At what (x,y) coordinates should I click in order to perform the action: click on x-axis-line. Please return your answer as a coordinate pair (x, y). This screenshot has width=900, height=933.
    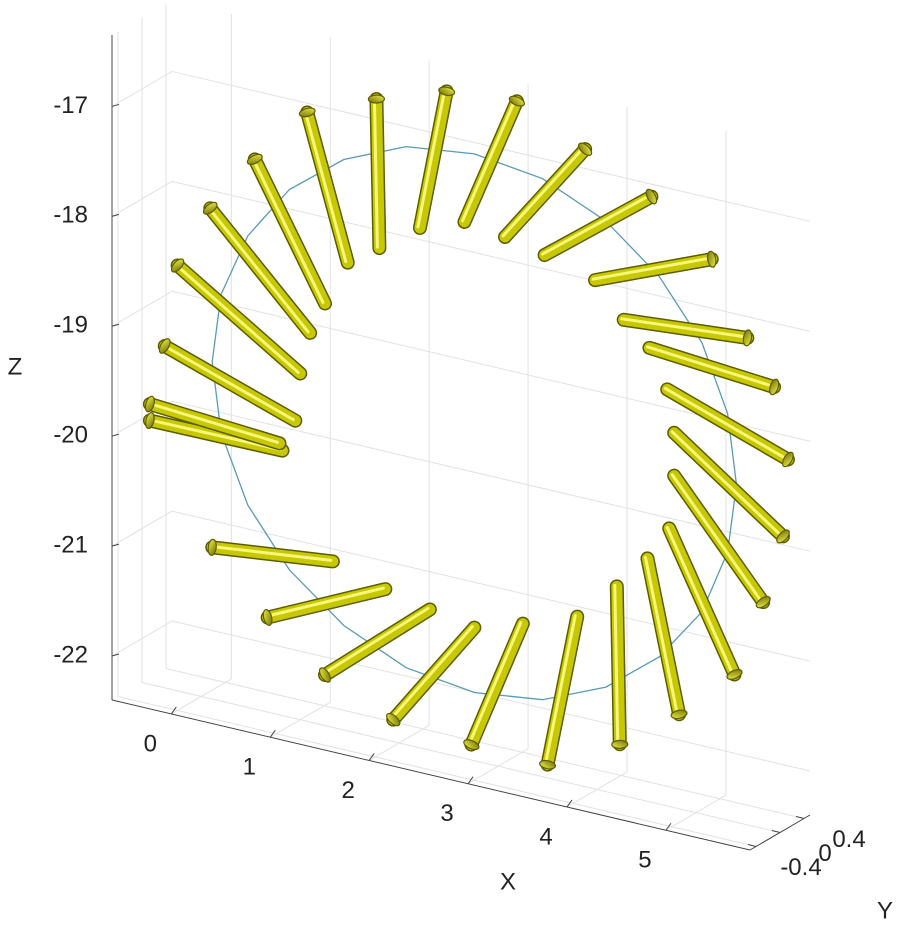
    Looking at the image, I should click on (431, 775).